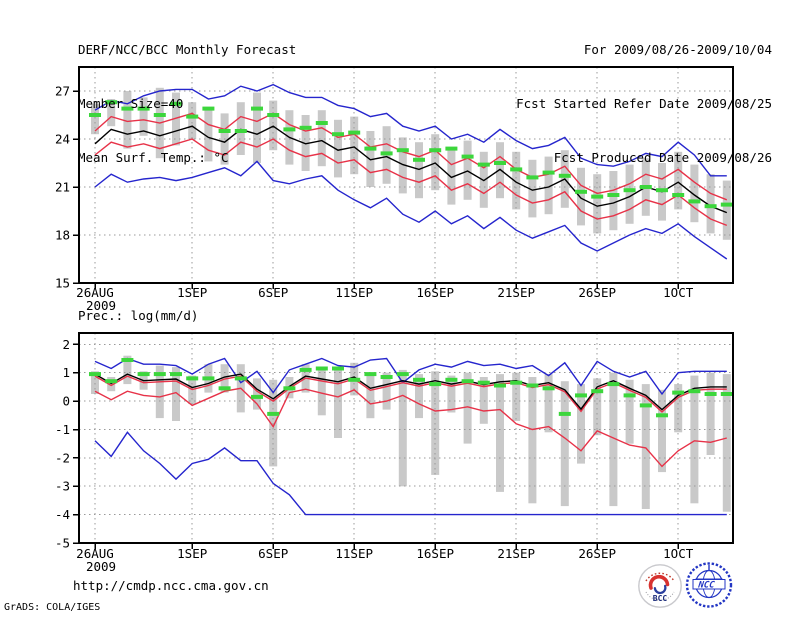 The height and width of the screenshot is (618, 800). I want to click on y-tick-label: -1, so click(62, 429).